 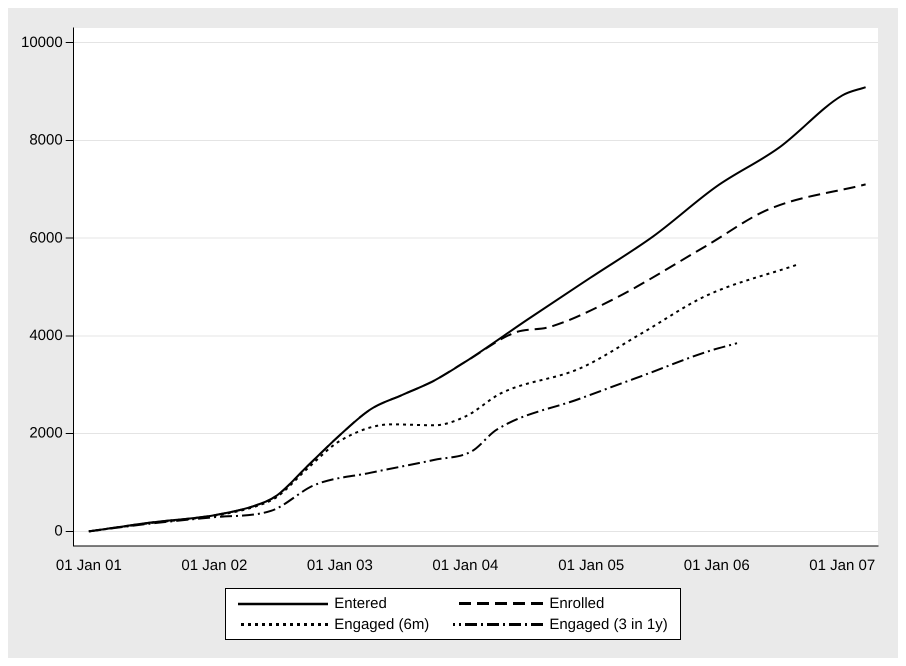 I want to click on legend-label: Enrolled, so click(x=576, y=603).